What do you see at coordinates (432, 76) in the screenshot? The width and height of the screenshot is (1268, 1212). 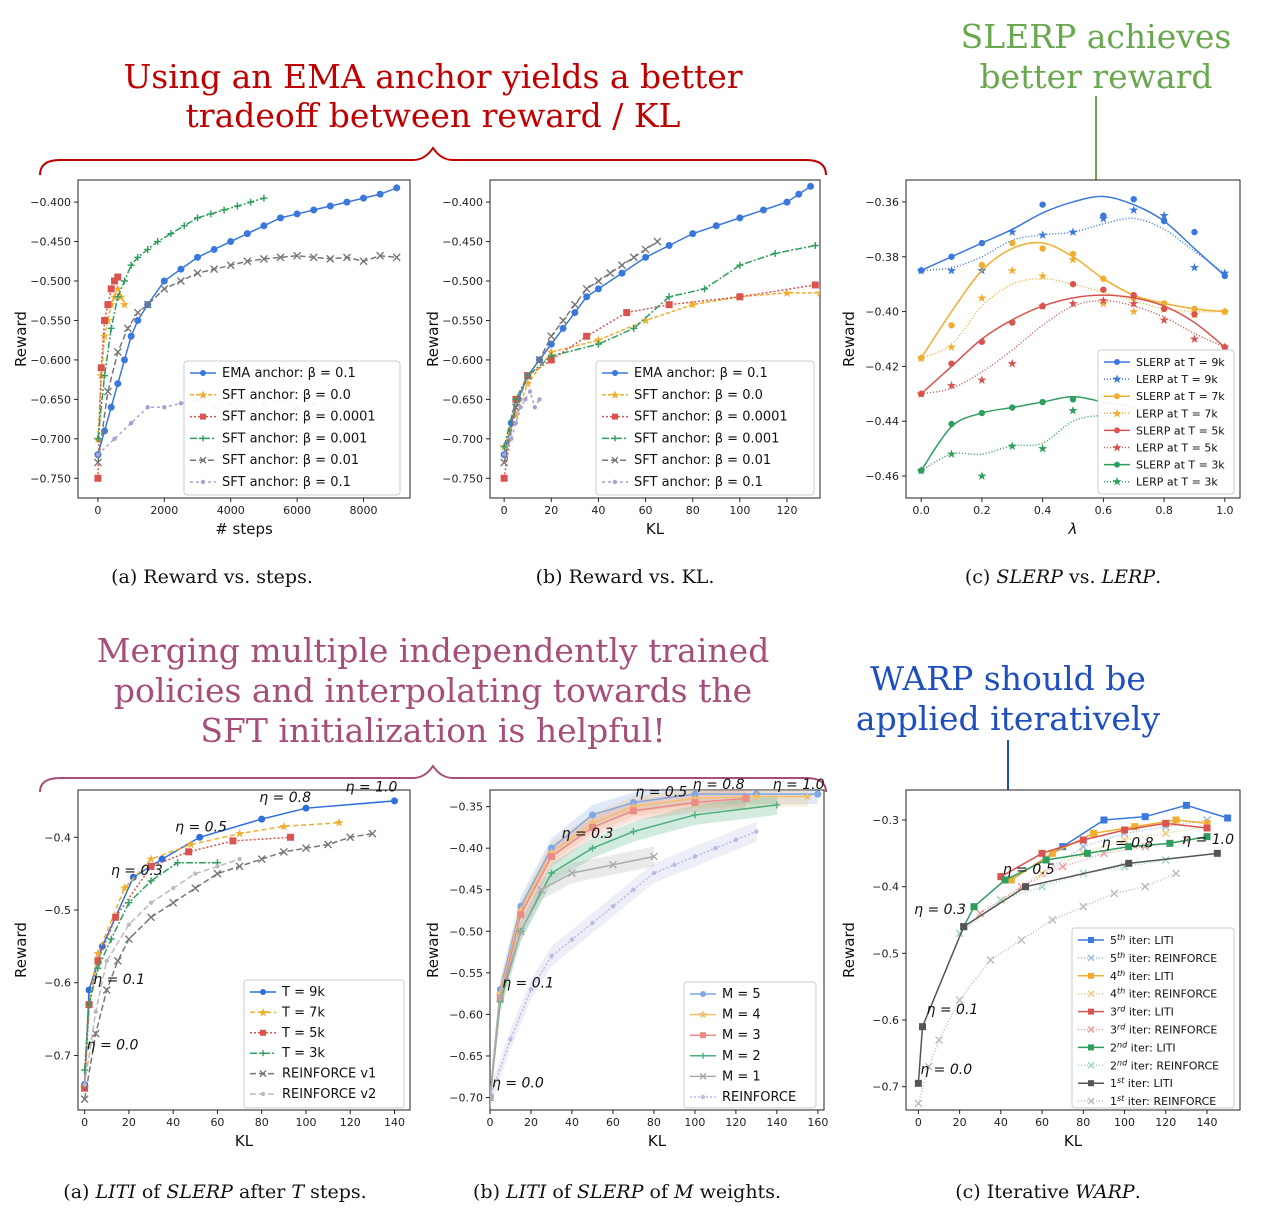 I see `annotation-ema-line1: Using an EMA anchor yields a better` at bounding box center [432, 76].